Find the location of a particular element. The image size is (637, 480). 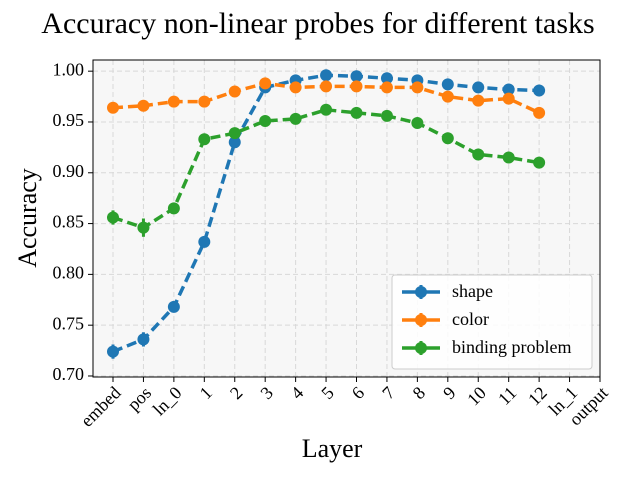

x-tick-label: 9 is located at coordinates (449, 393).